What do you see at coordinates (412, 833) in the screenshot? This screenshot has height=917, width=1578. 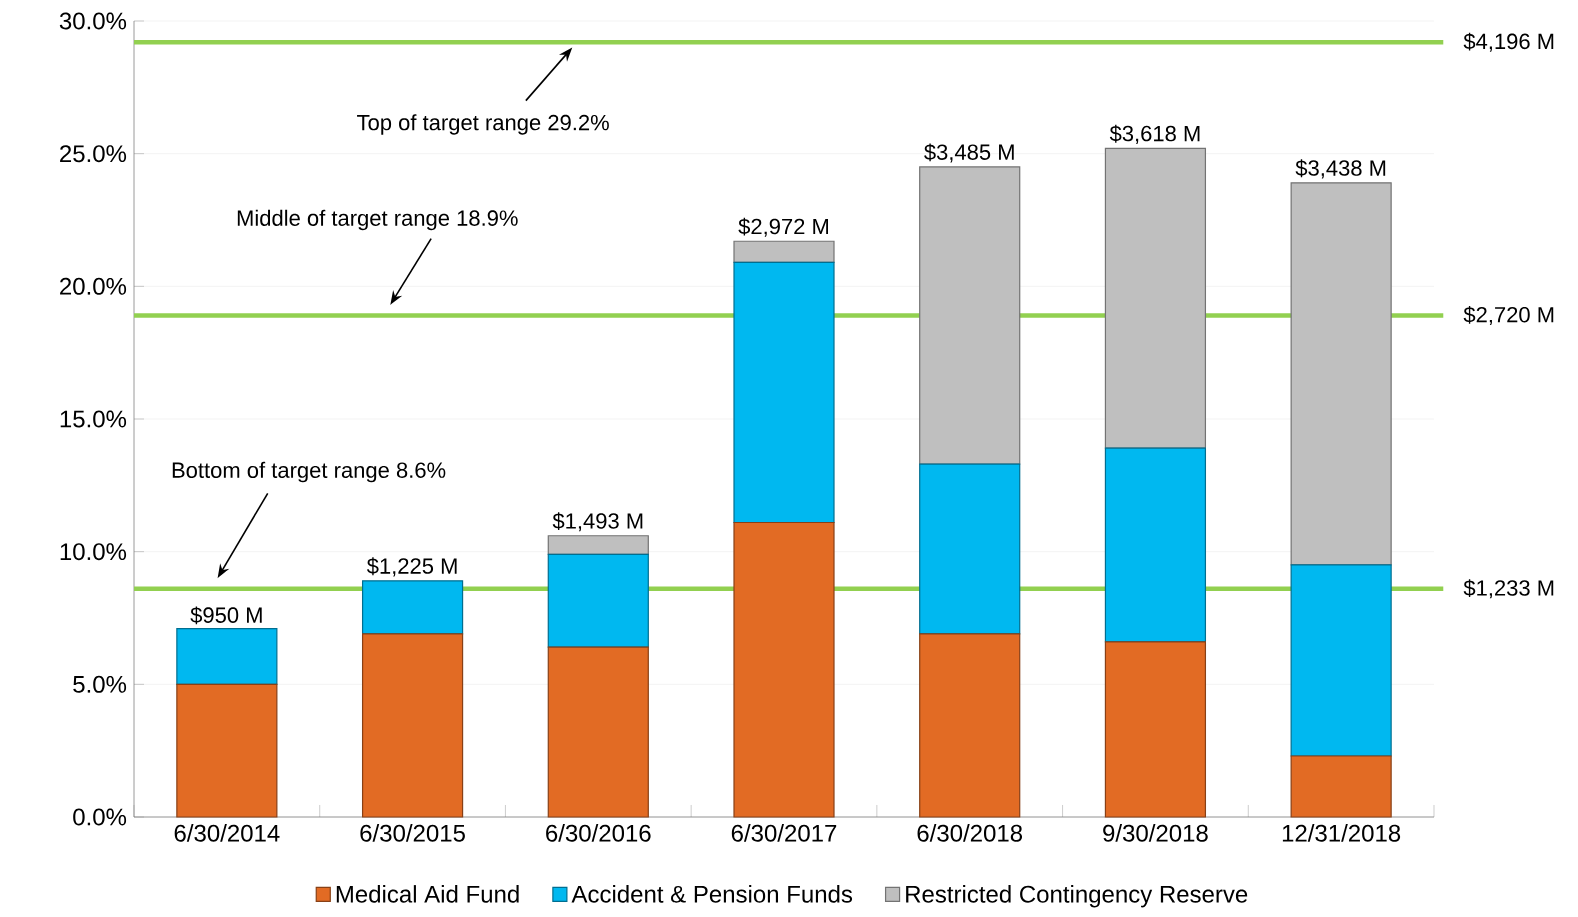 I see `x-tick-label: 6/30/2015` at bounding box center [412, 833].